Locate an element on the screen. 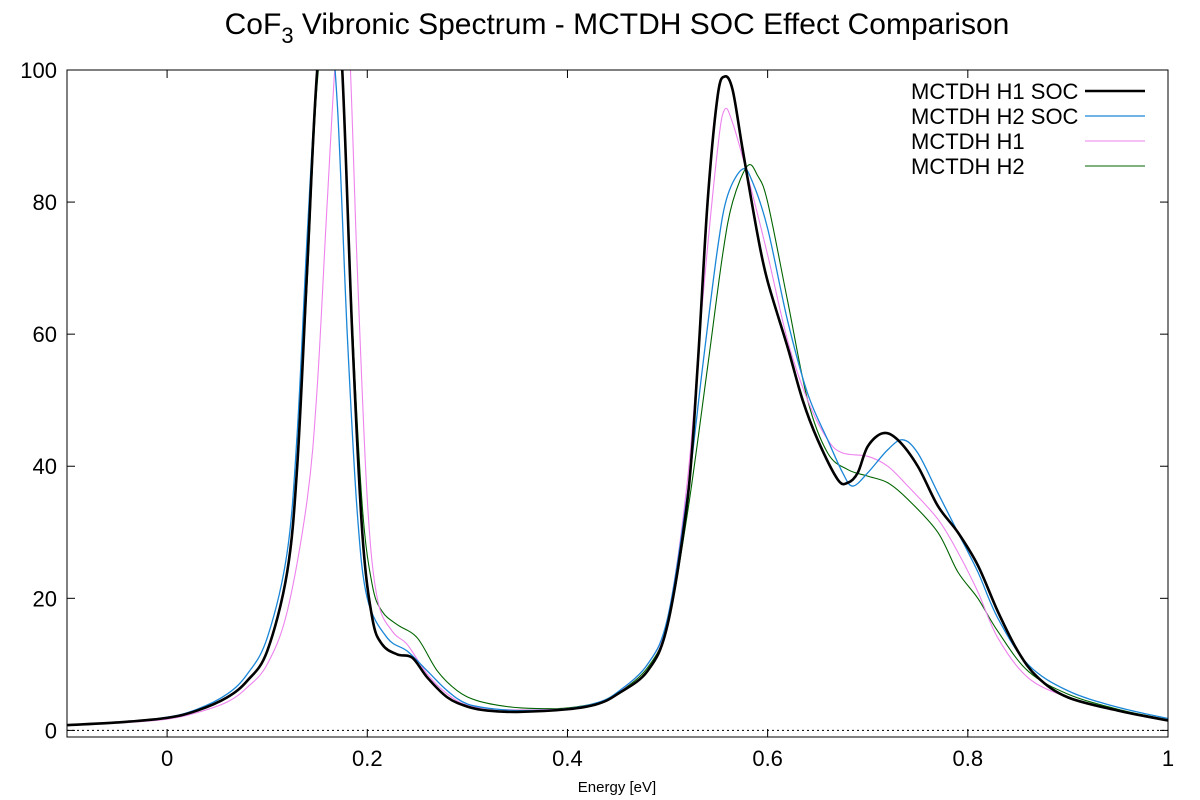 The height and width of the screenshot is (800, 1200). x-tick-label: 0 is located at coordinates (167, 758).